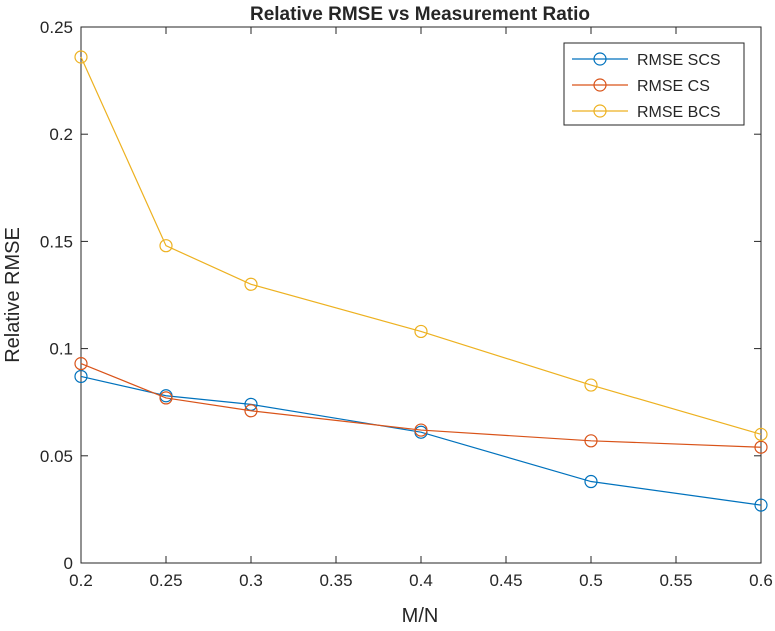 The image size is (775, 631). I want to click on legend: RMSE SCS RMSE CS RMSE BCS, so click(654, 84).